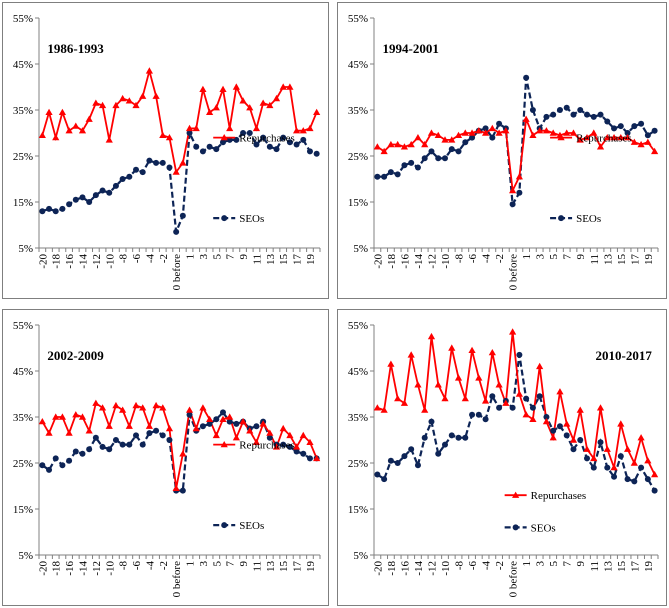 Image resolution: width=669 pixels, height=608 pixels. Describe the element at coordinates (43, 568) in the screenshot. I see `x-tick-label: -20` at that location.